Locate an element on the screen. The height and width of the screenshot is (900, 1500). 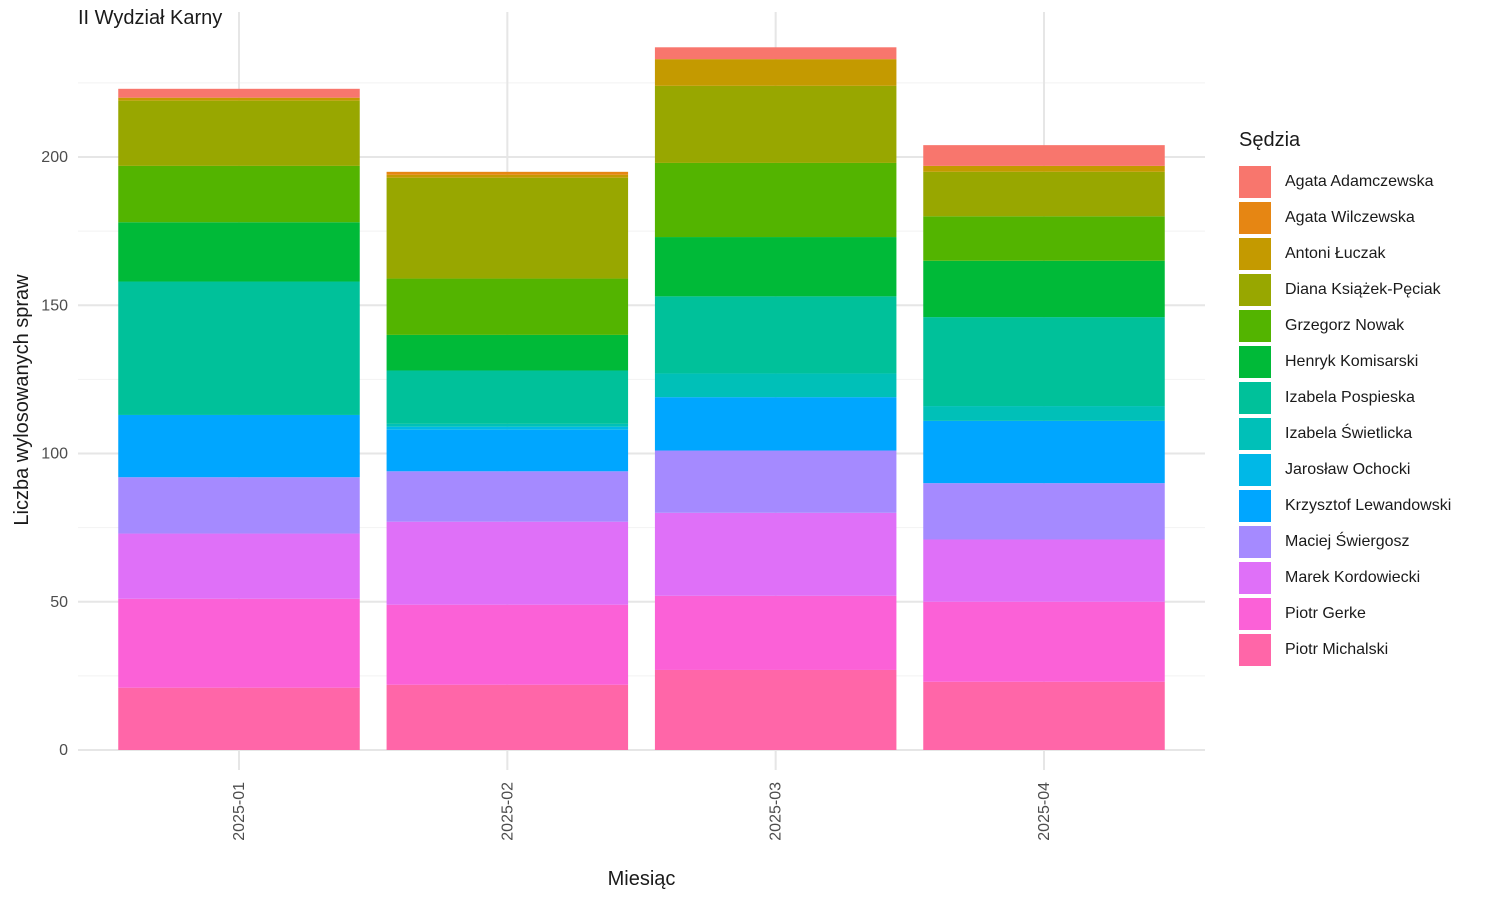
legend-item: Jarosław Ochocki is located at coordinates (1345, 470).